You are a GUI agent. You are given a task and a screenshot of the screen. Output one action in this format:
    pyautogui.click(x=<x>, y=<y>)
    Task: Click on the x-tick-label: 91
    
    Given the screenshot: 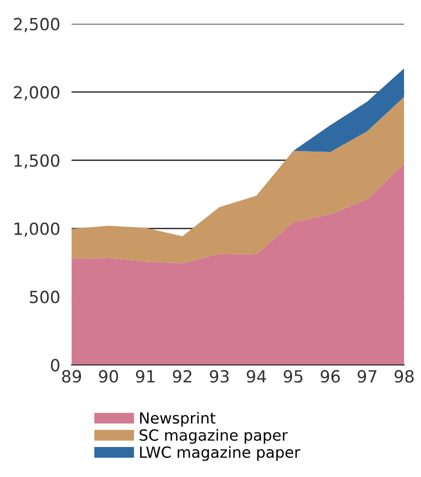 What is the action you would take?
    pyautogui.click(x=145, y=376)
    